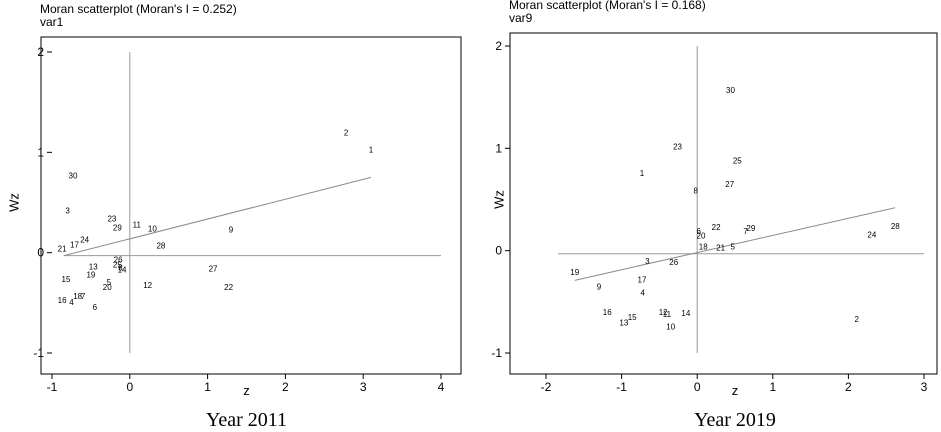 This screenshot has height=432, width=941. What do you see at coordinates (246, 420) in the screenshot?
I see `panel-caption: Year 2011` at bounding box center [246, 420].